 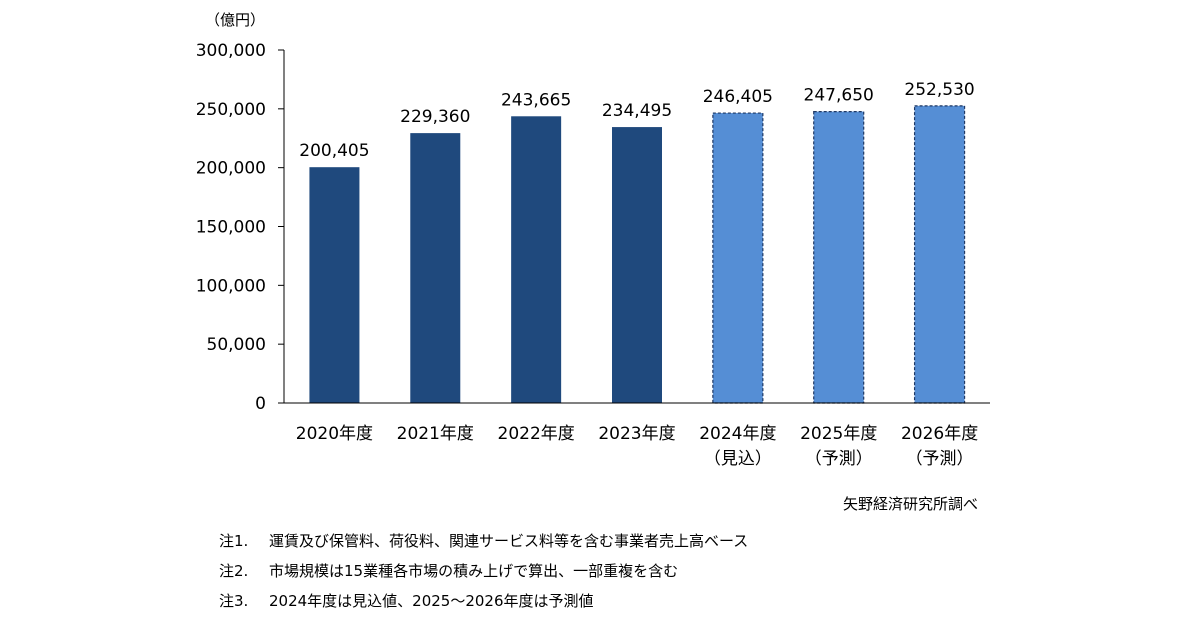 I want to click on note-3: 注3. 2024年度は見込値、2025～2026年度は予測値, so click(x=483, y=601).